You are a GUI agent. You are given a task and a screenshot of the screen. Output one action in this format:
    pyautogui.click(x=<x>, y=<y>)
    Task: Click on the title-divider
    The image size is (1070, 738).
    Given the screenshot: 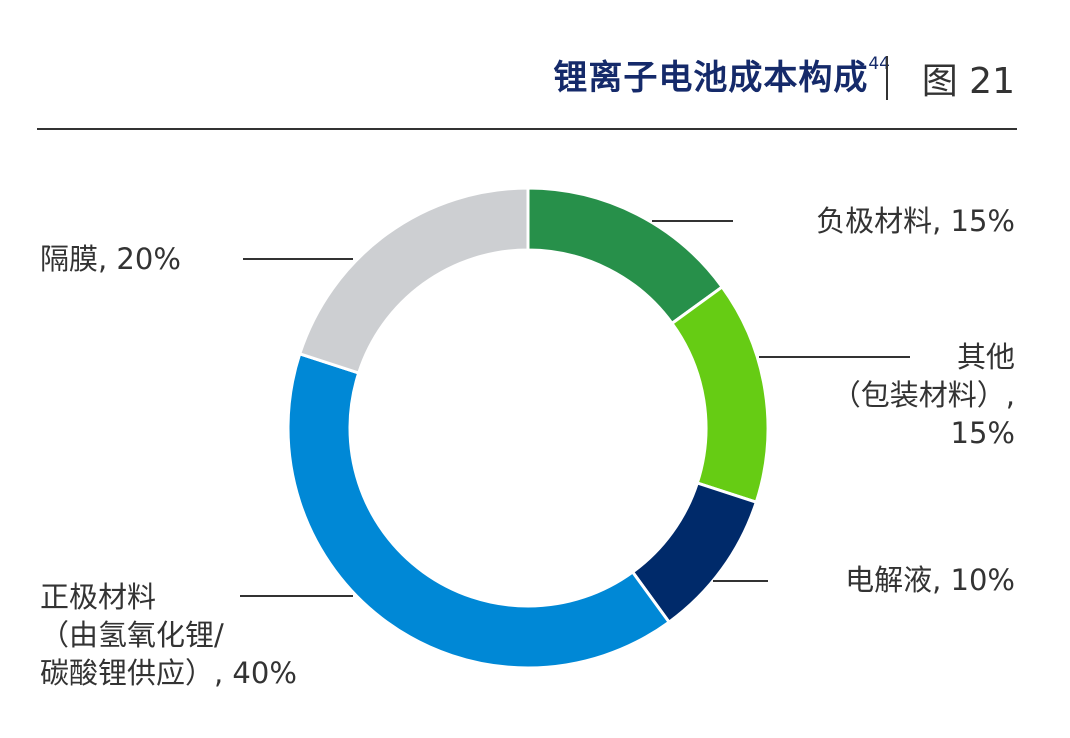 What is the action you would take?
    pyautogui.click(x=887, y=78)
    